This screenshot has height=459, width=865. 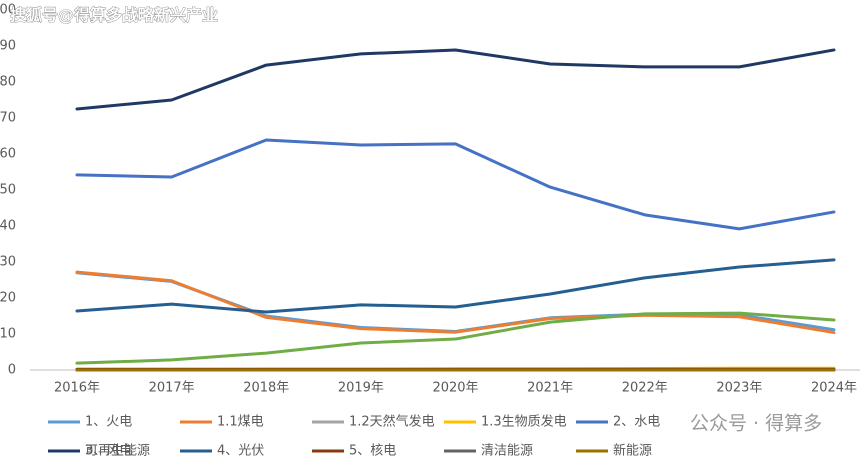 I want to click on y-tick-label: 60, so click(x=8, y=154).